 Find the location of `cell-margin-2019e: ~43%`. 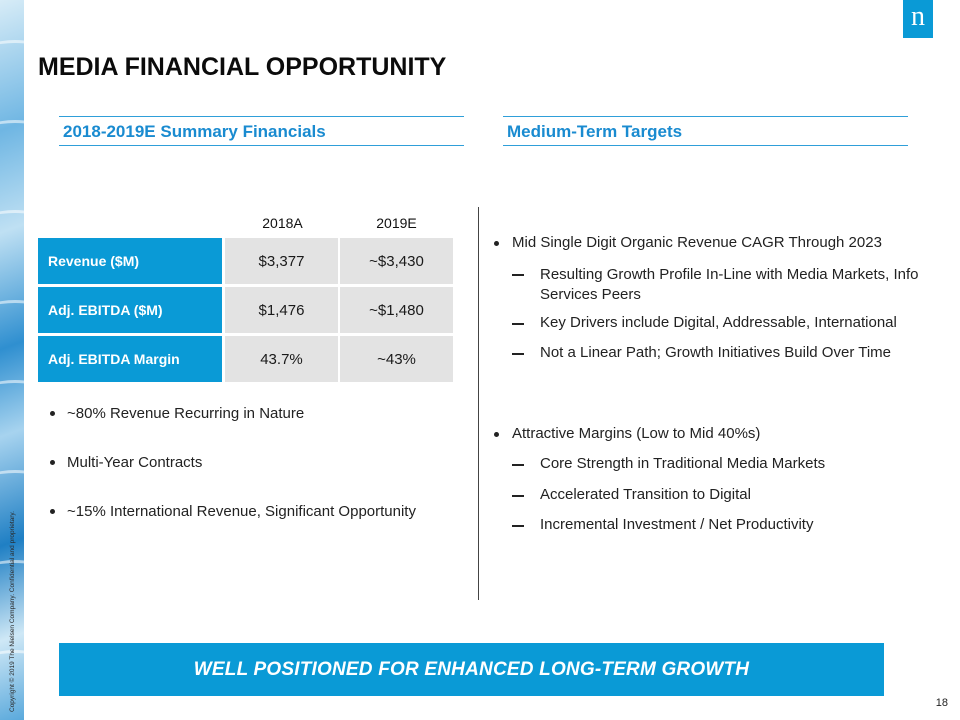

cell-margin-2019e: ~43% is located at coordinates (396, 360).